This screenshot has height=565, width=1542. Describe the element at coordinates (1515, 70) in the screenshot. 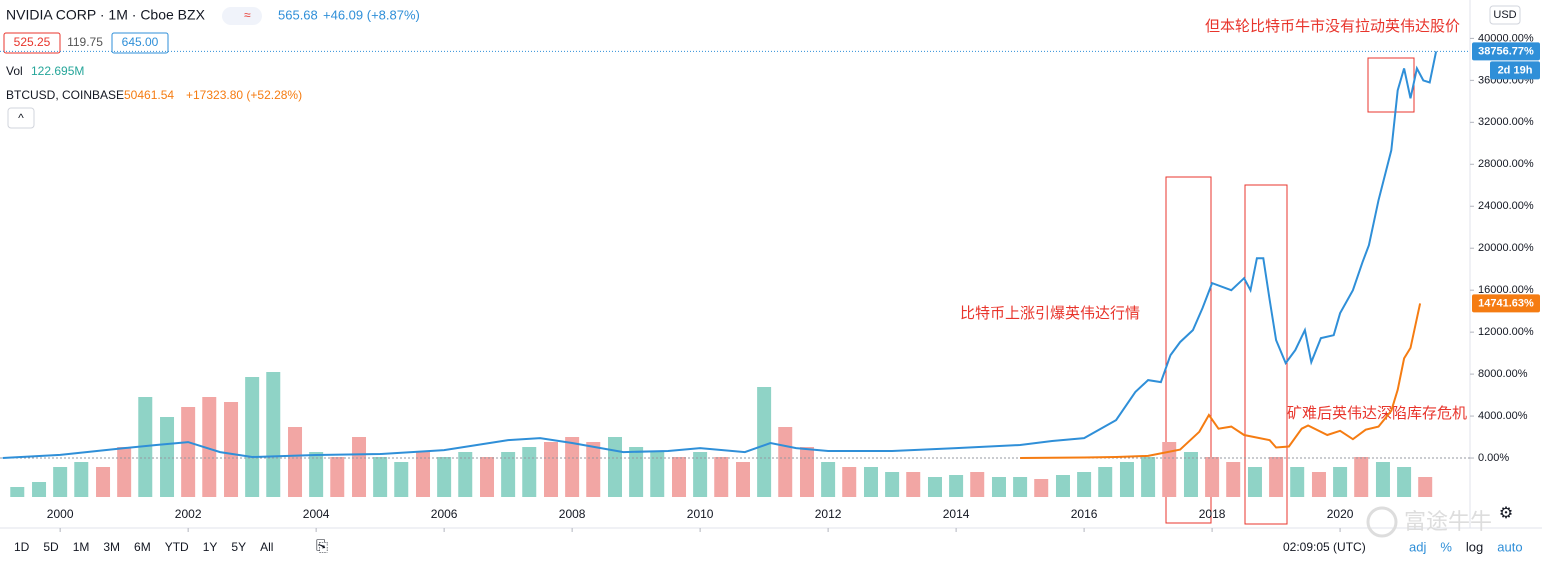

I see `countdown: 2d 19h` at that location.